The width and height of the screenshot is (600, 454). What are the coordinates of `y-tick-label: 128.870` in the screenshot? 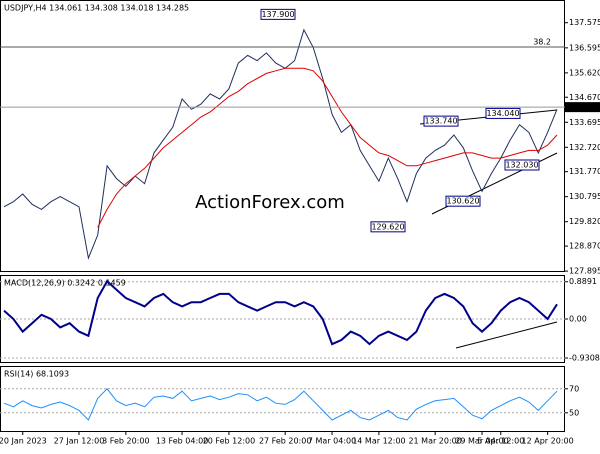 It's located at (584, 246).